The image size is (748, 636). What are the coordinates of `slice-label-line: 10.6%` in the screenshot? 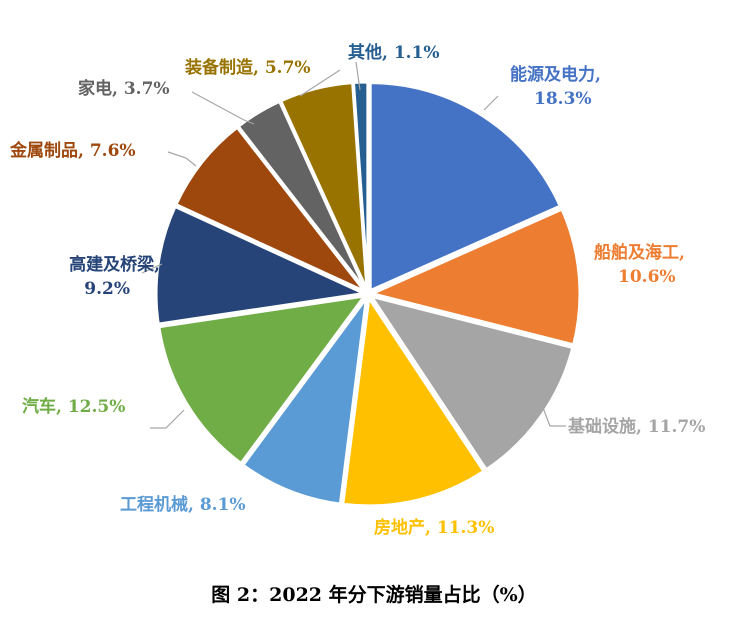 It's located at (647, 277).